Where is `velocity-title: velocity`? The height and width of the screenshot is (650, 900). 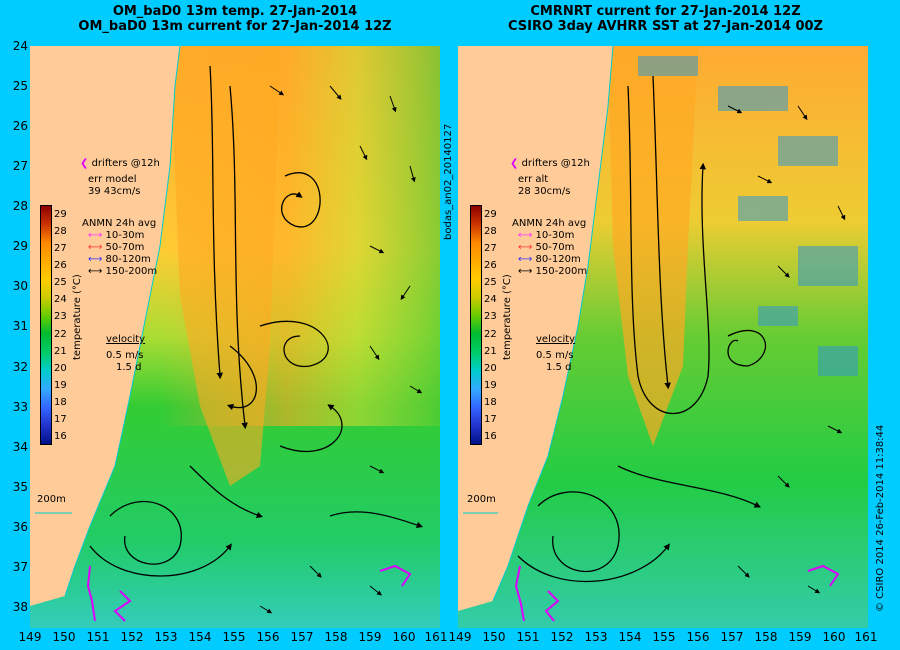 velocity-title: velocity is located at coordinates (556, 339).